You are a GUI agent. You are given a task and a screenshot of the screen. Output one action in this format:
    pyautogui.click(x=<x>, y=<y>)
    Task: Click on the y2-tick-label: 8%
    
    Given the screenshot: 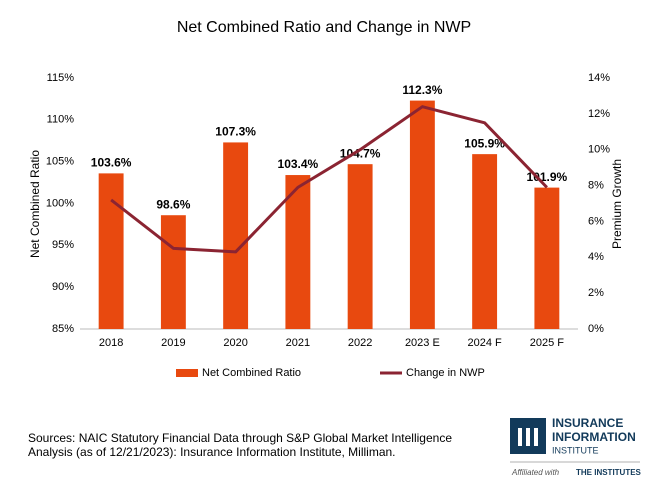 What is the action you would take?
    pyautogui.click(x=596, y=185)
    